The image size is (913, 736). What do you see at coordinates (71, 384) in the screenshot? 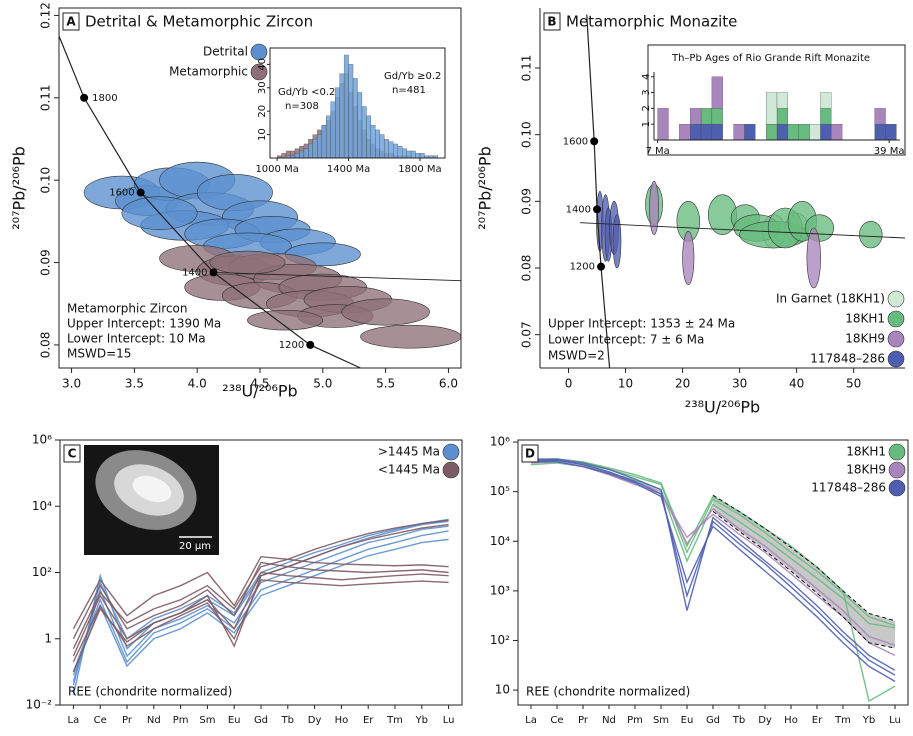
I see `x-tick-label: 3.0` at bounding box center [71, 384].